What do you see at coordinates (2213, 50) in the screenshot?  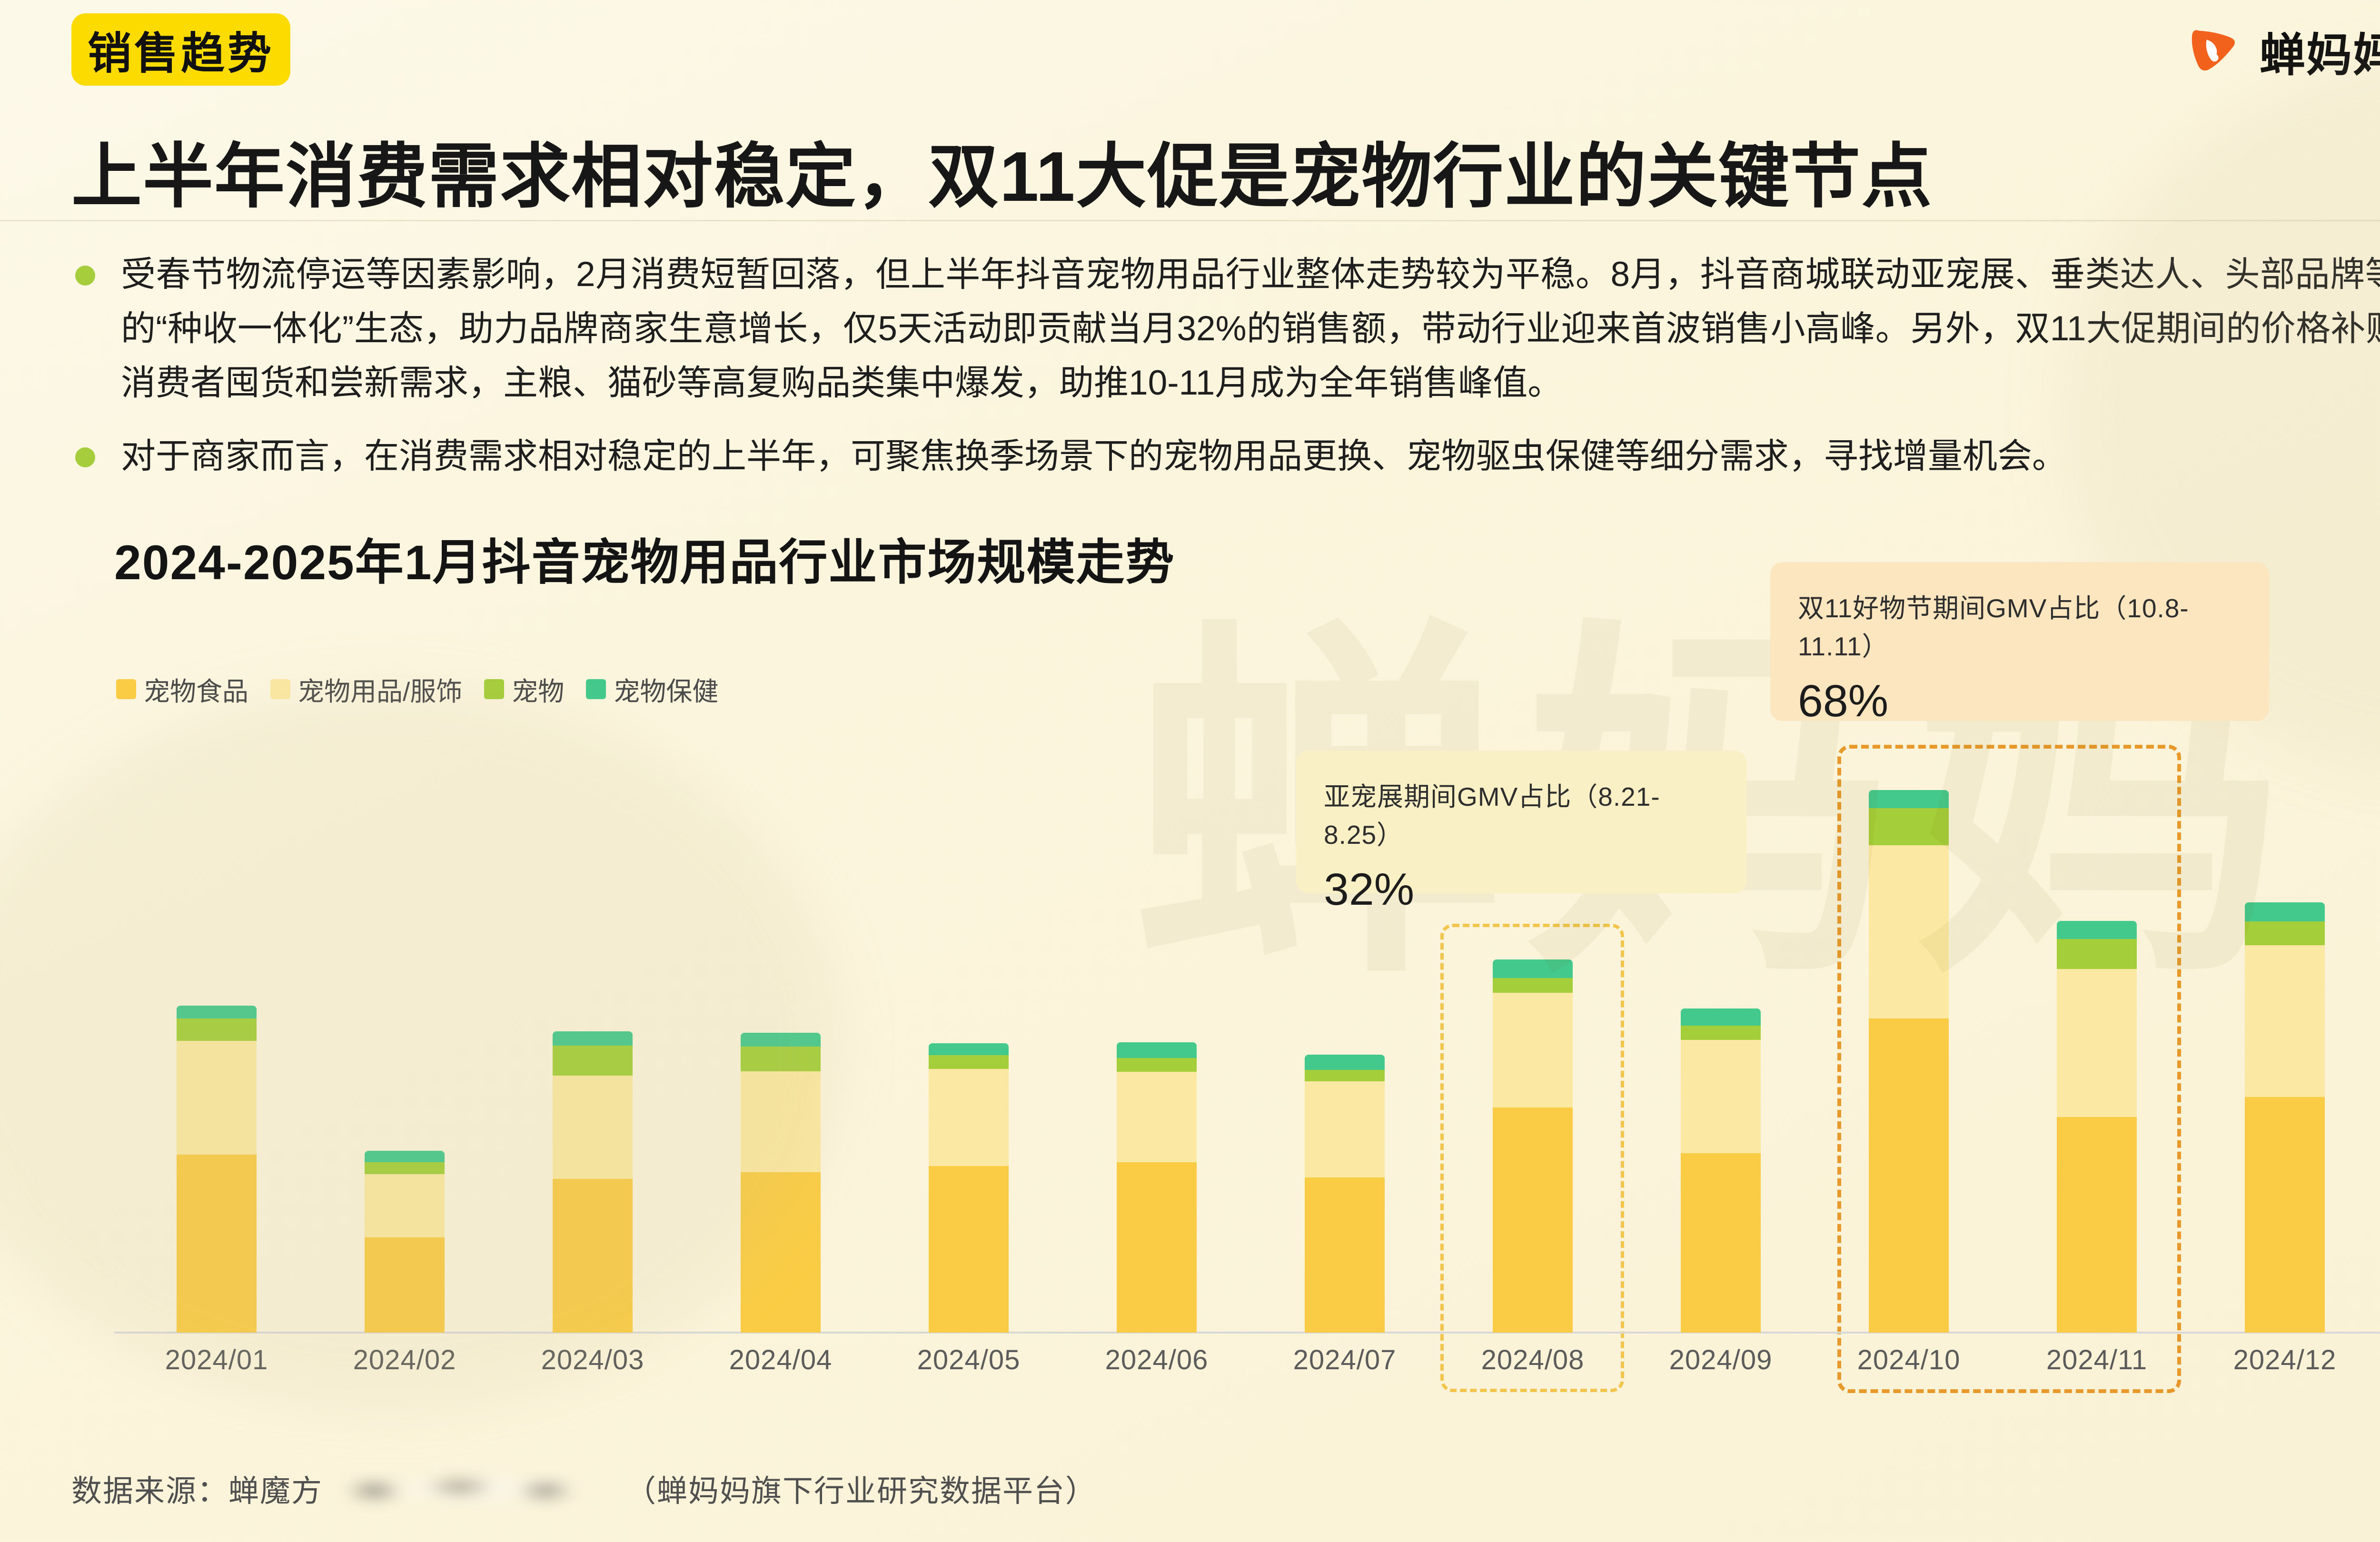 I see `chanmama-logo-icon` at bounding box center [2213, 50].